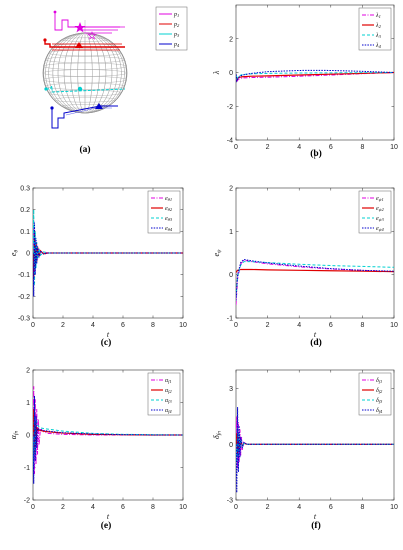 The height and width of the screenshot is (550, 403). What do you see at coordinates (380, 219) in the screenshot?
I see `legend-label: eψ3` at bounding box center [380, 219].